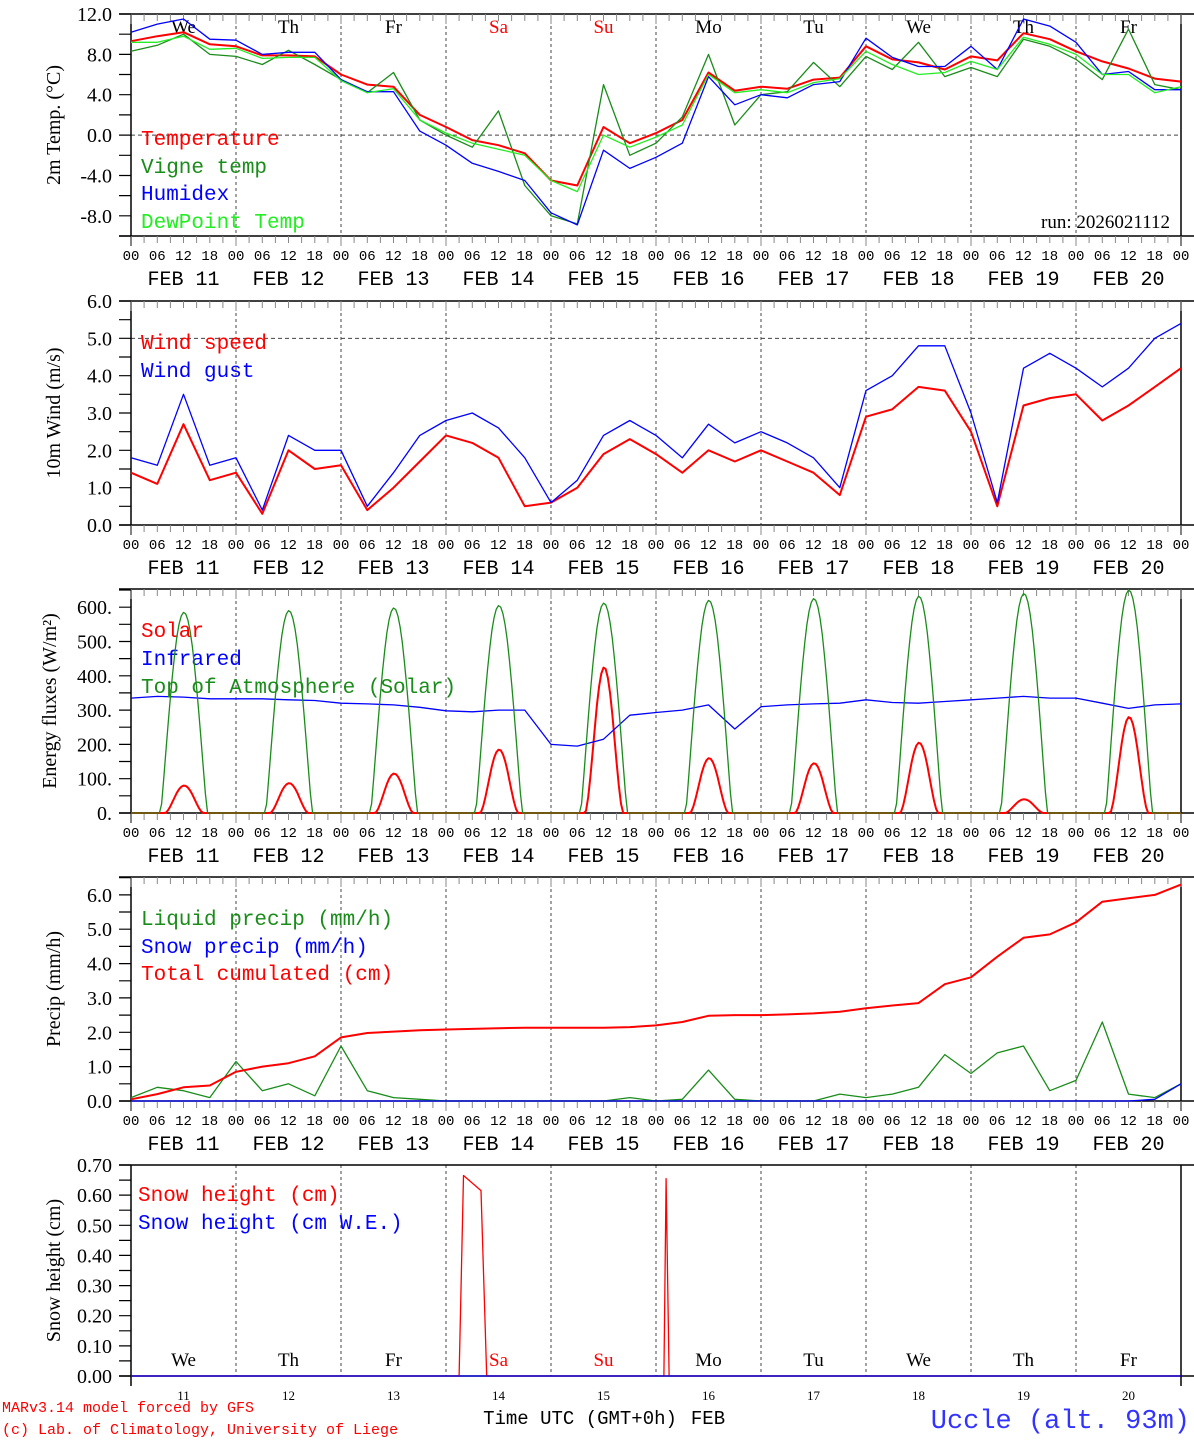 The height and width of the screenshot is (1440, 1194). I want to click on y-axis-title: 10m Wind (m/s), so click(54, 412).